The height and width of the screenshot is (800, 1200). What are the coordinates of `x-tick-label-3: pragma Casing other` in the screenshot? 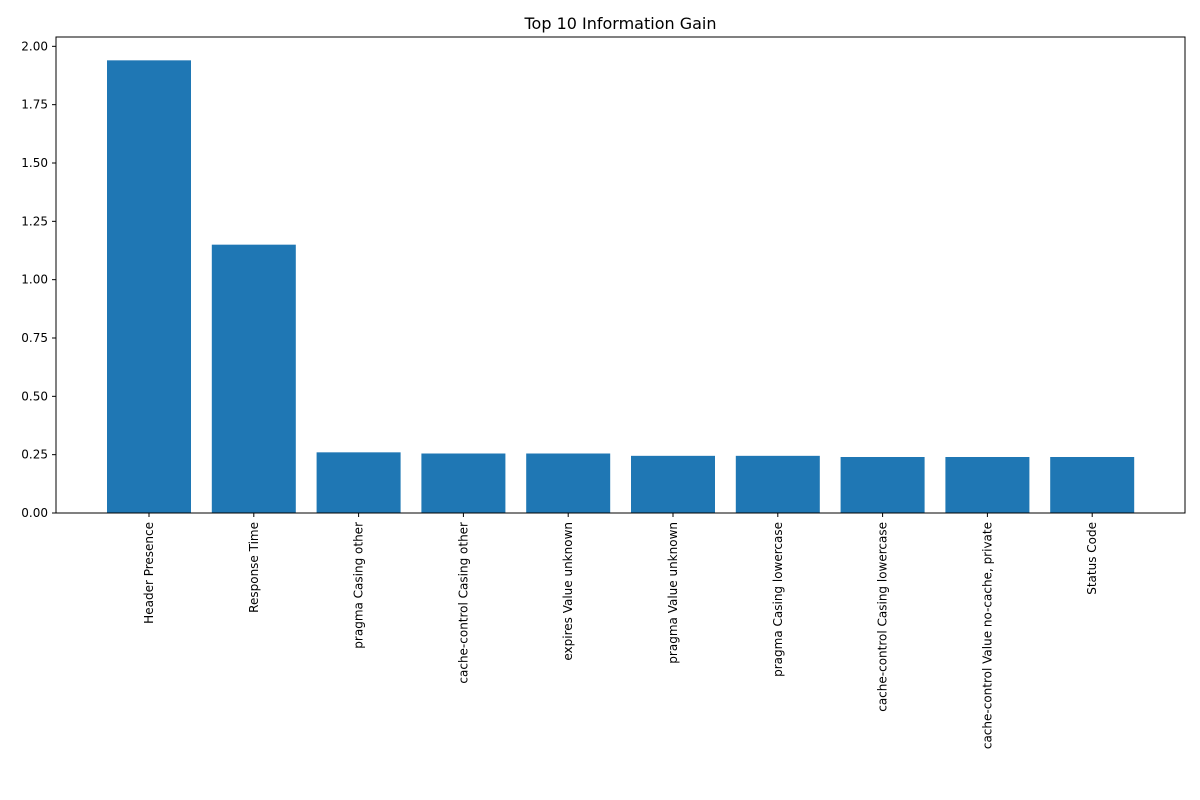 It's located at (359, 585).